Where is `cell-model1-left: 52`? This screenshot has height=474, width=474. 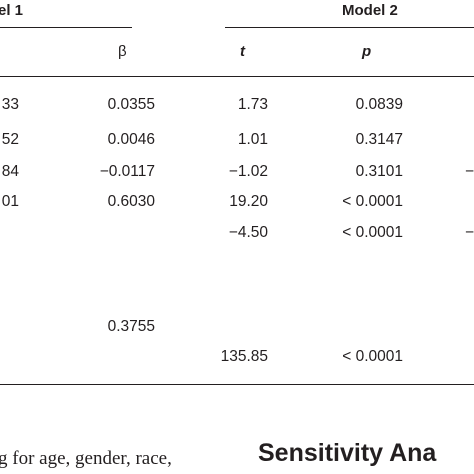
cell-model1-left: 52 is located at coordinates (10, 139).